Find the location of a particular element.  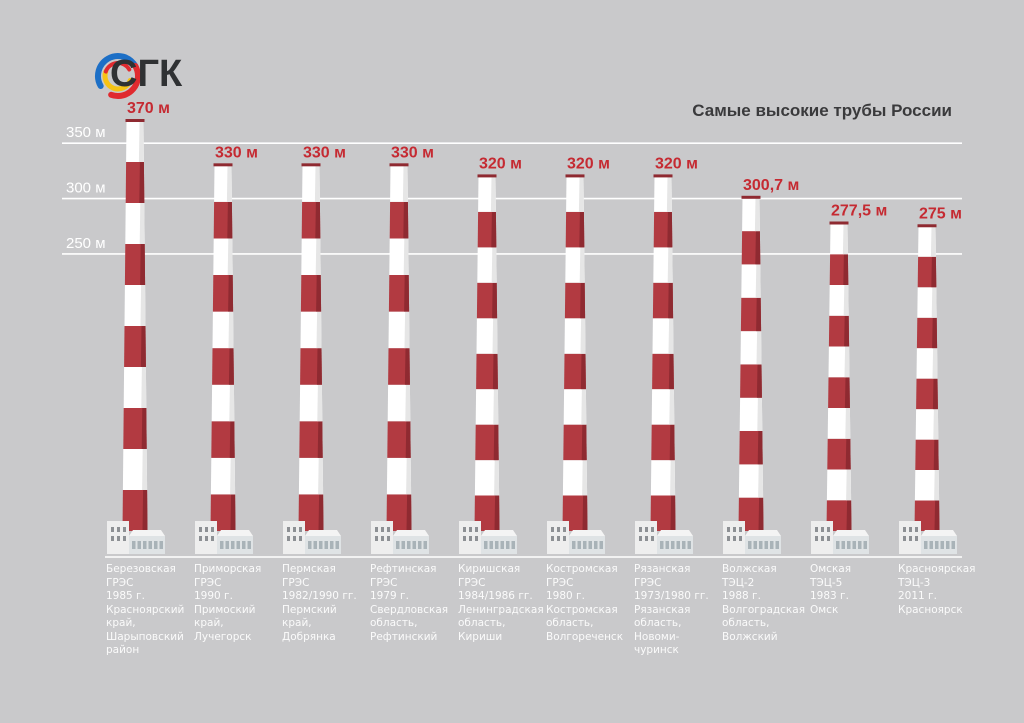

caption-line: Волгореченск is located at coordinates (585, 636).